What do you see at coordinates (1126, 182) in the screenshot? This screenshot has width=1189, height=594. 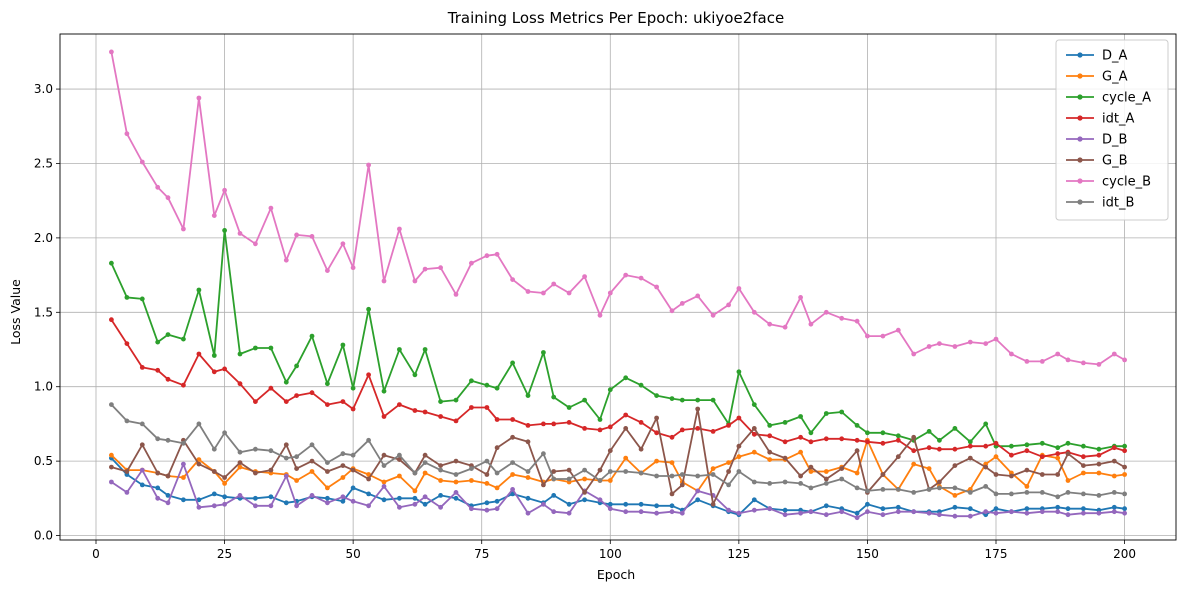 I see `legend-label: cycle_B` at bounding box center [1126, 182].